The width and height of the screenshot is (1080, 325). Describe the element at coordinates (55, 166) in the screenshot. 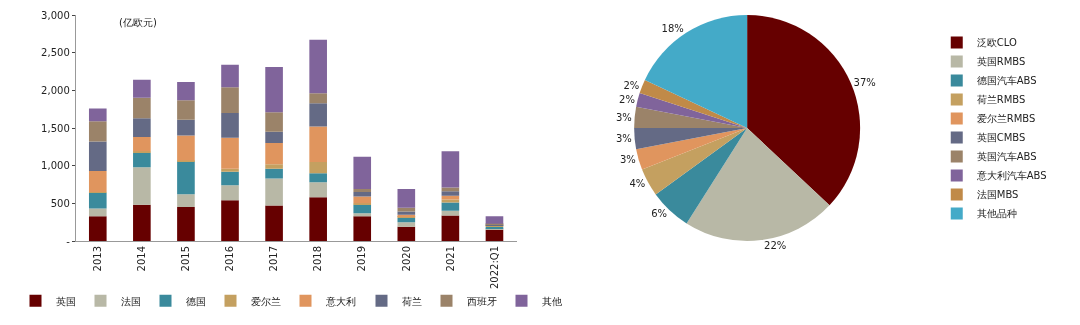

I see `y-tick-label: 1,000` at that location.